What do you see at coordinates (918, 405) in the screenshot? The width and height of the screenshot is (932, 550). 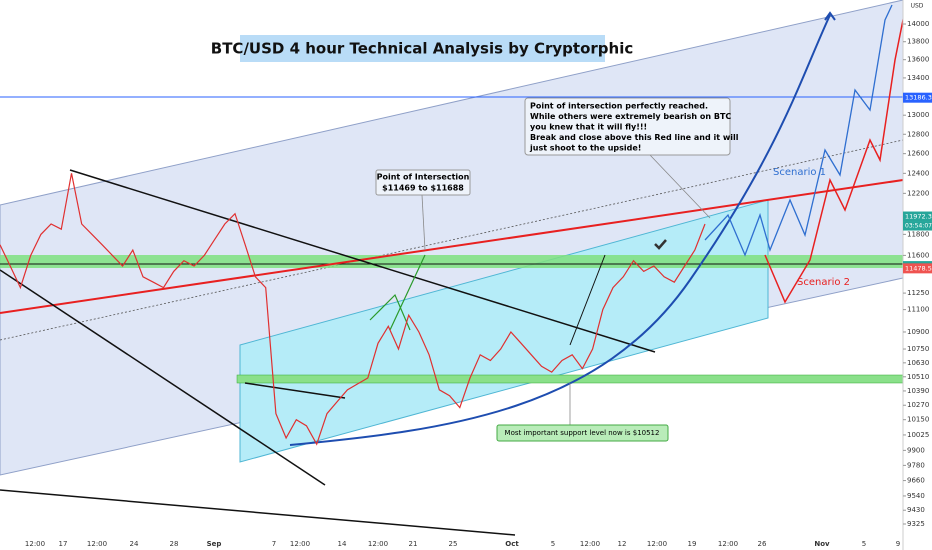 I see `y-tick-label: 10270` at bounding box center [918, 405].